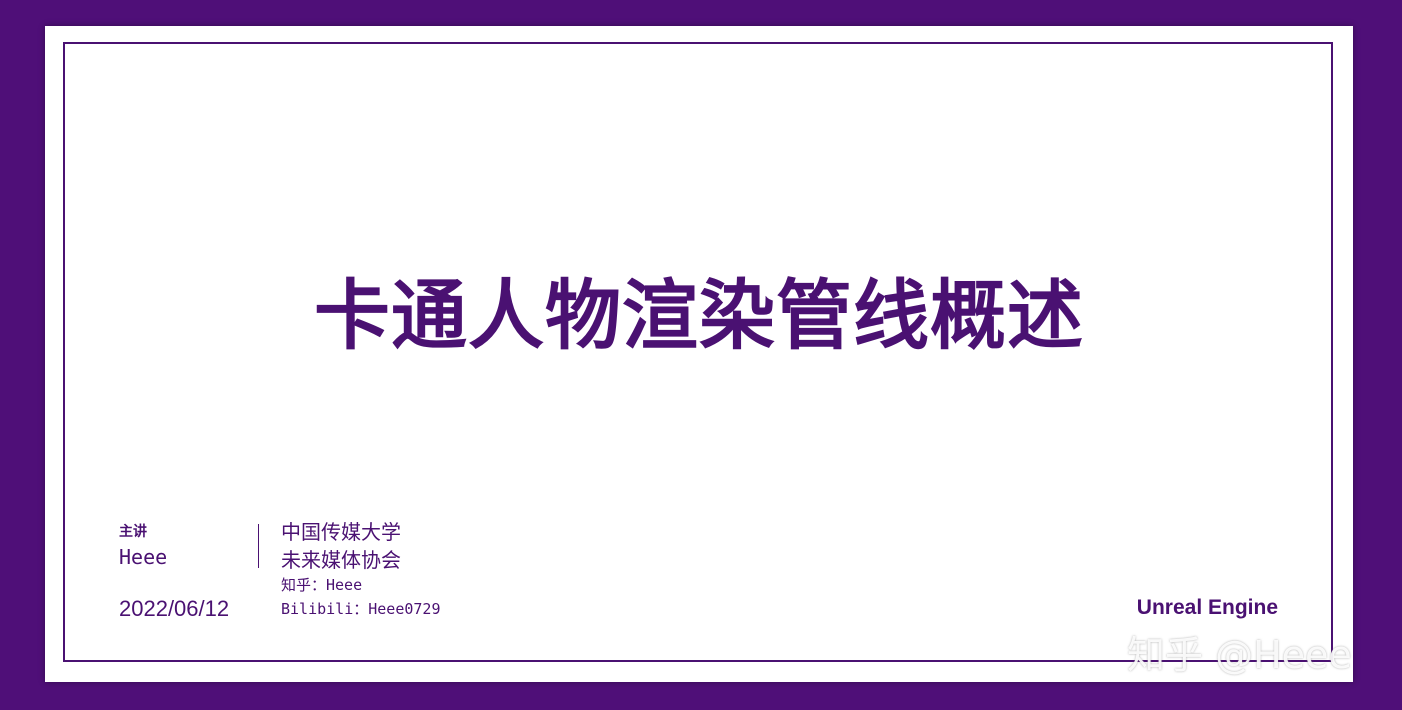 This screenshot has width=1402, height=710. What do you see at coordinates (341, 532) in the screenshot?
I see `organization-name: 中国传媒大学` at bounding box center [341, 532].